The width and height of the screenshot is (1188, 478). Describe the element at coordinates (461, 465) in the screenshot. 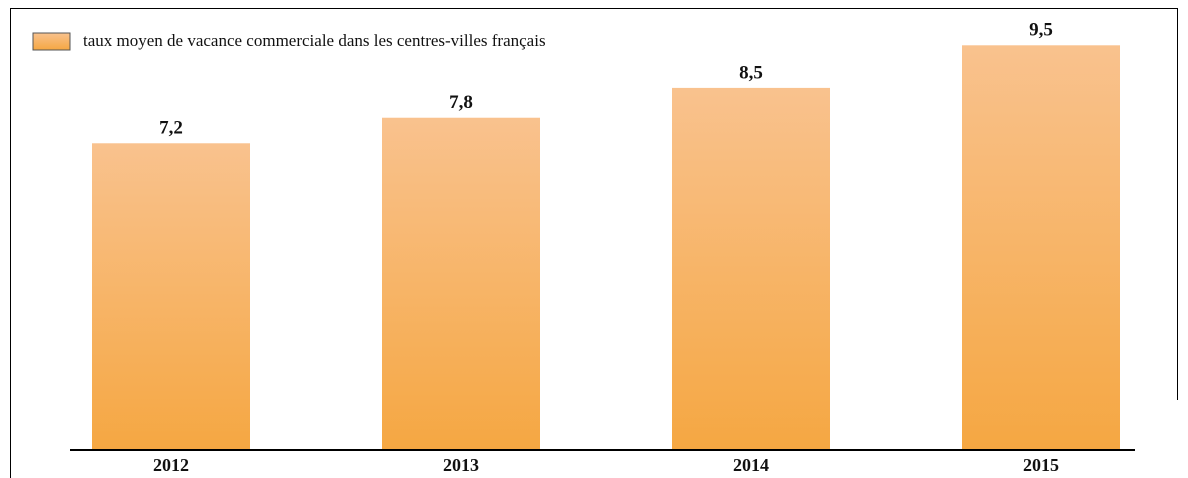

I see `x-tick-label: 2013` at that location.